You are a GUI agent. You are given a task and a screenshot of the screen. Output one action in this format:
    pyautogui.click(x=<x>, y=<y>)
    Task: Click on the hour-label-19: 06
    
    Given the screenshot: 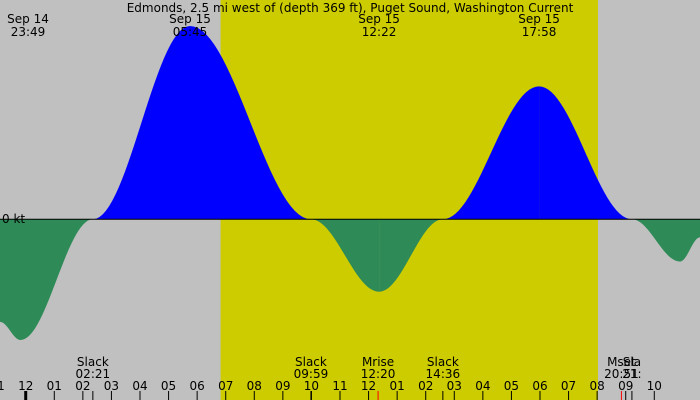 What is the action you would take?
    pyautogui.click(x=539, y=386)
    